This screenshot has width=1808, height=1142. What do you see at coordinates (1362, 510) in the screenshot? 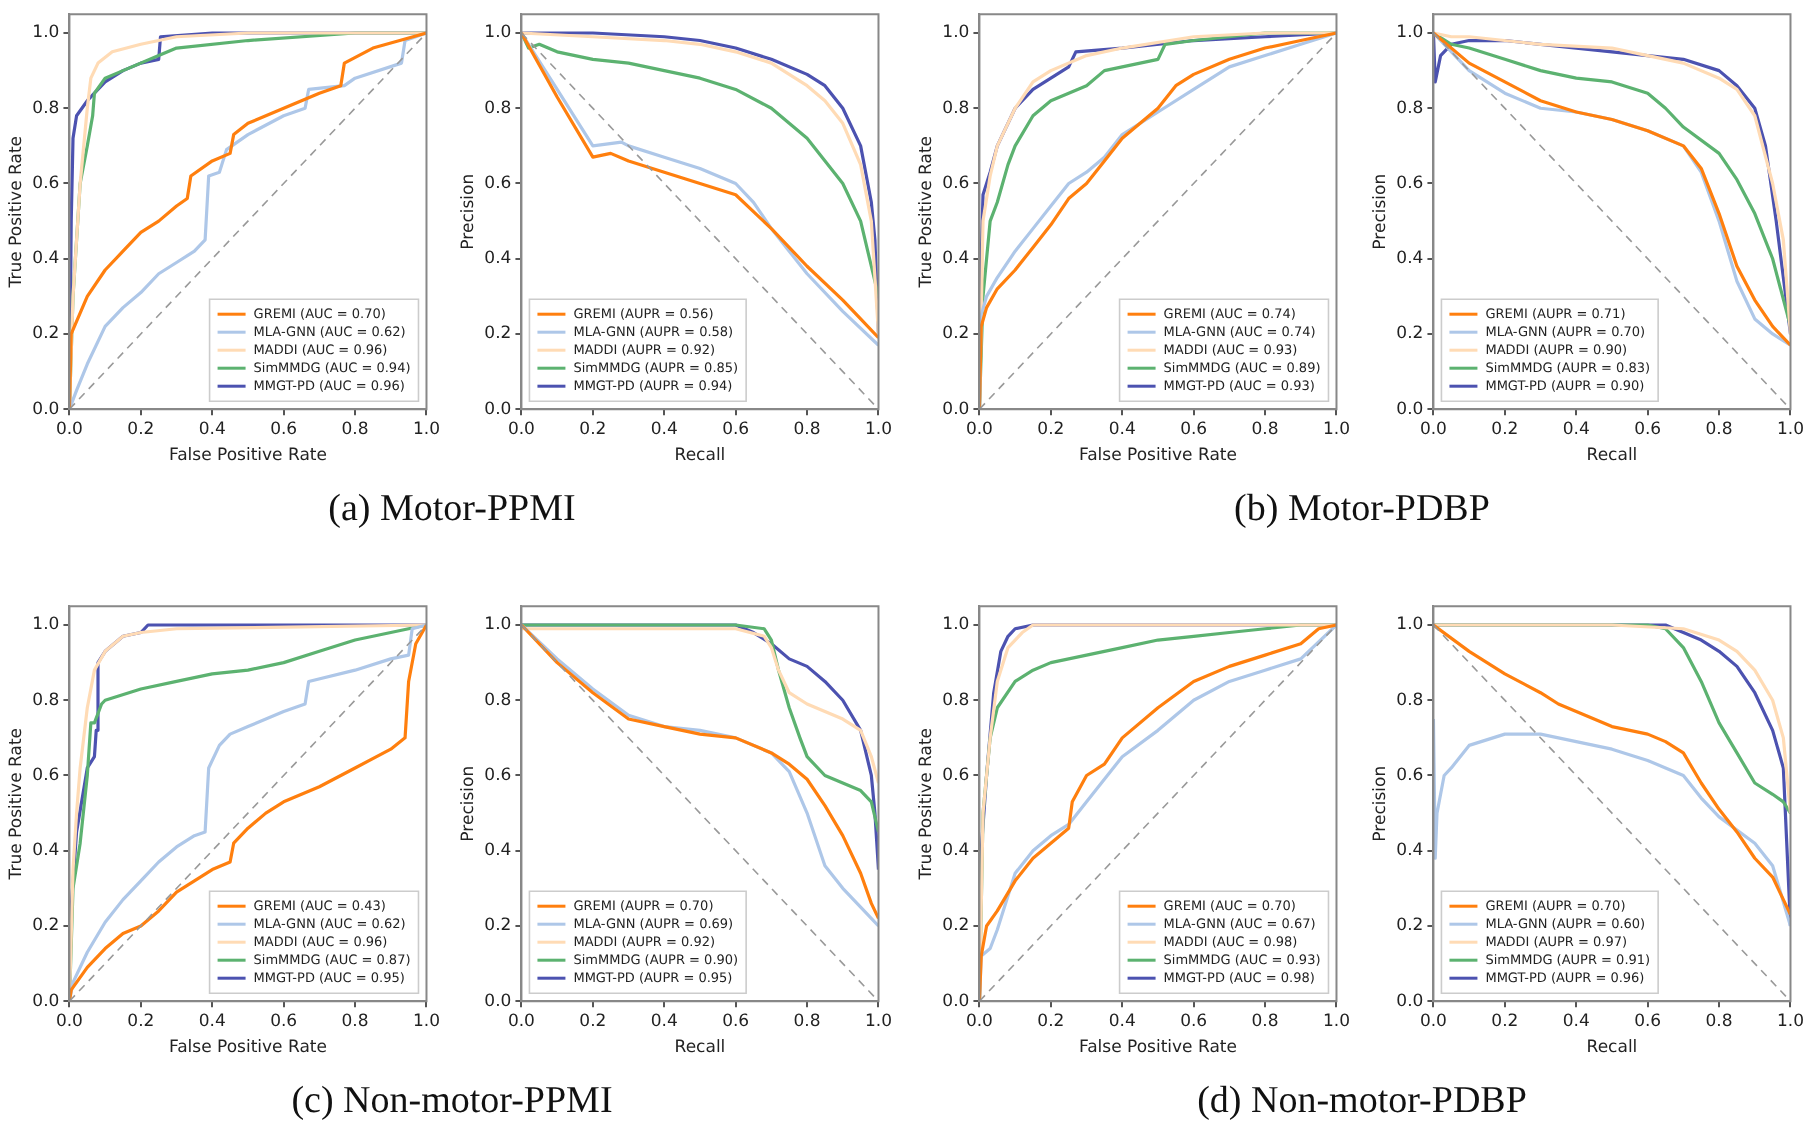
I see `text: (b) Motor-PDBP` at bounding box center [1362, 510].